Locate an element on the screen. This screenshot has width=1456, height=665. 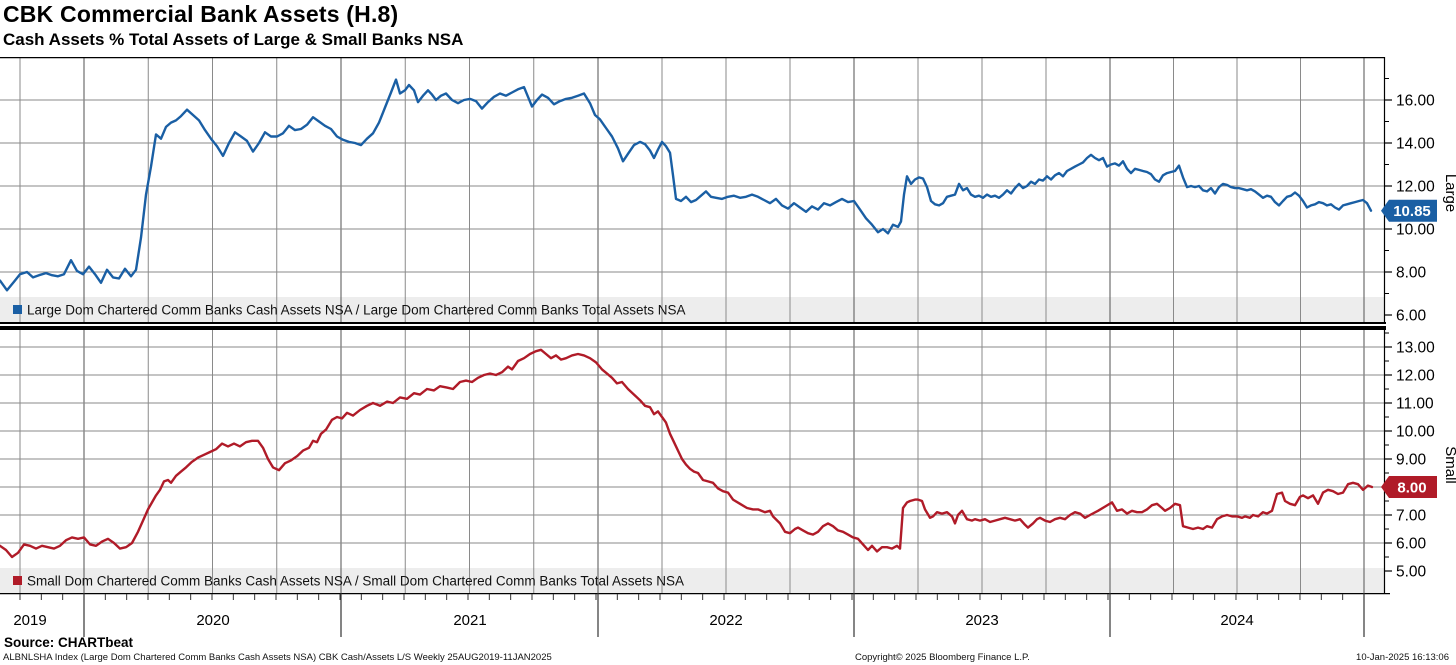
x-axis: 2019 2020 2021 2022 2023 2024 is located at coordinates (695, 615).